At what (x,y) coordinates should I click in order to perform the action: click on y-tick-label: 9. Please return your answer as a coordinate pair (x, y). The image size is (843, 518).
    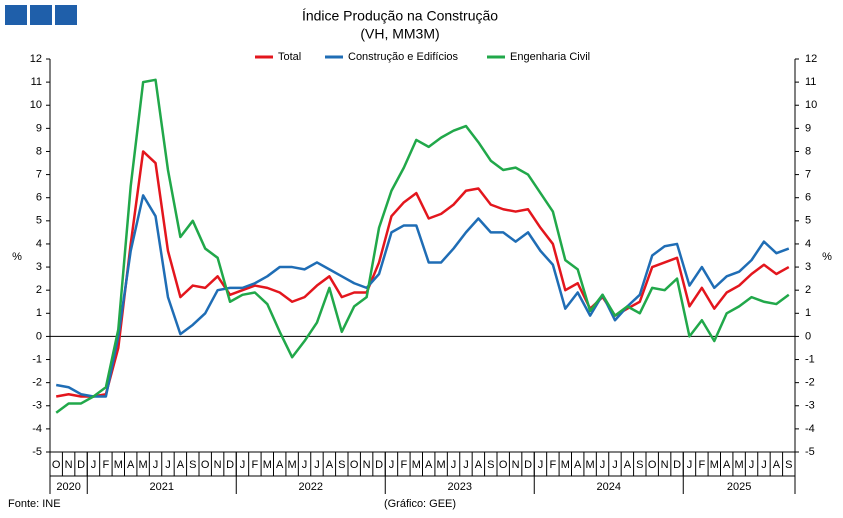
    Looking at the image, I should click on (39, 128).